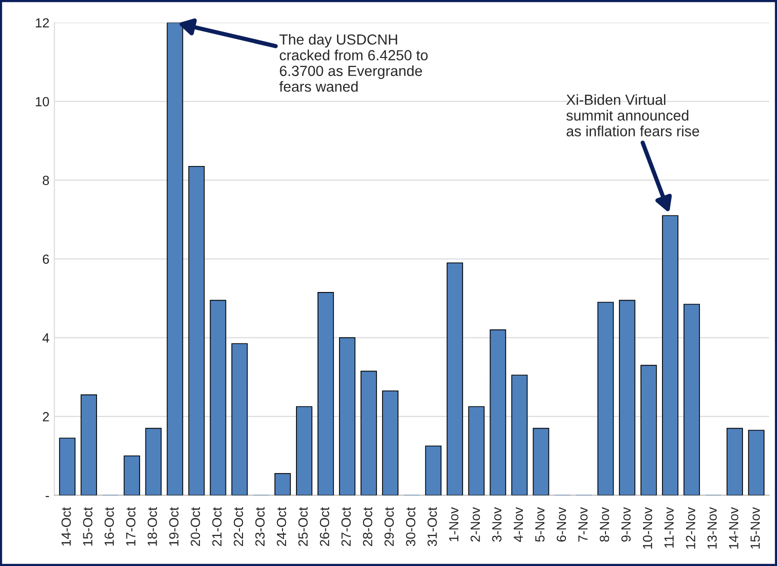  What do you see at coordinates (174, 526) in the screenshot?
I see `x-tick-label: 19-Oct` at bounding box center [174, 526].